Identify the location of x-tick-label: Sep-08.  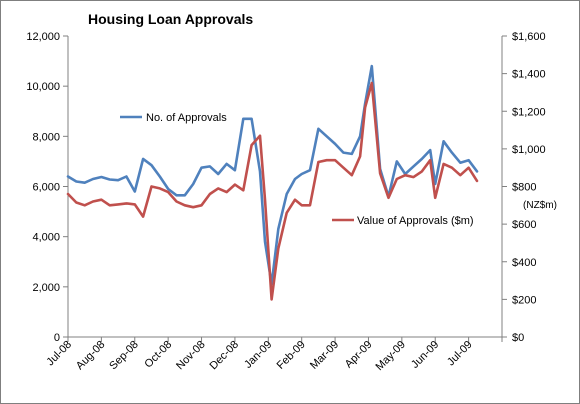
(124, 356).